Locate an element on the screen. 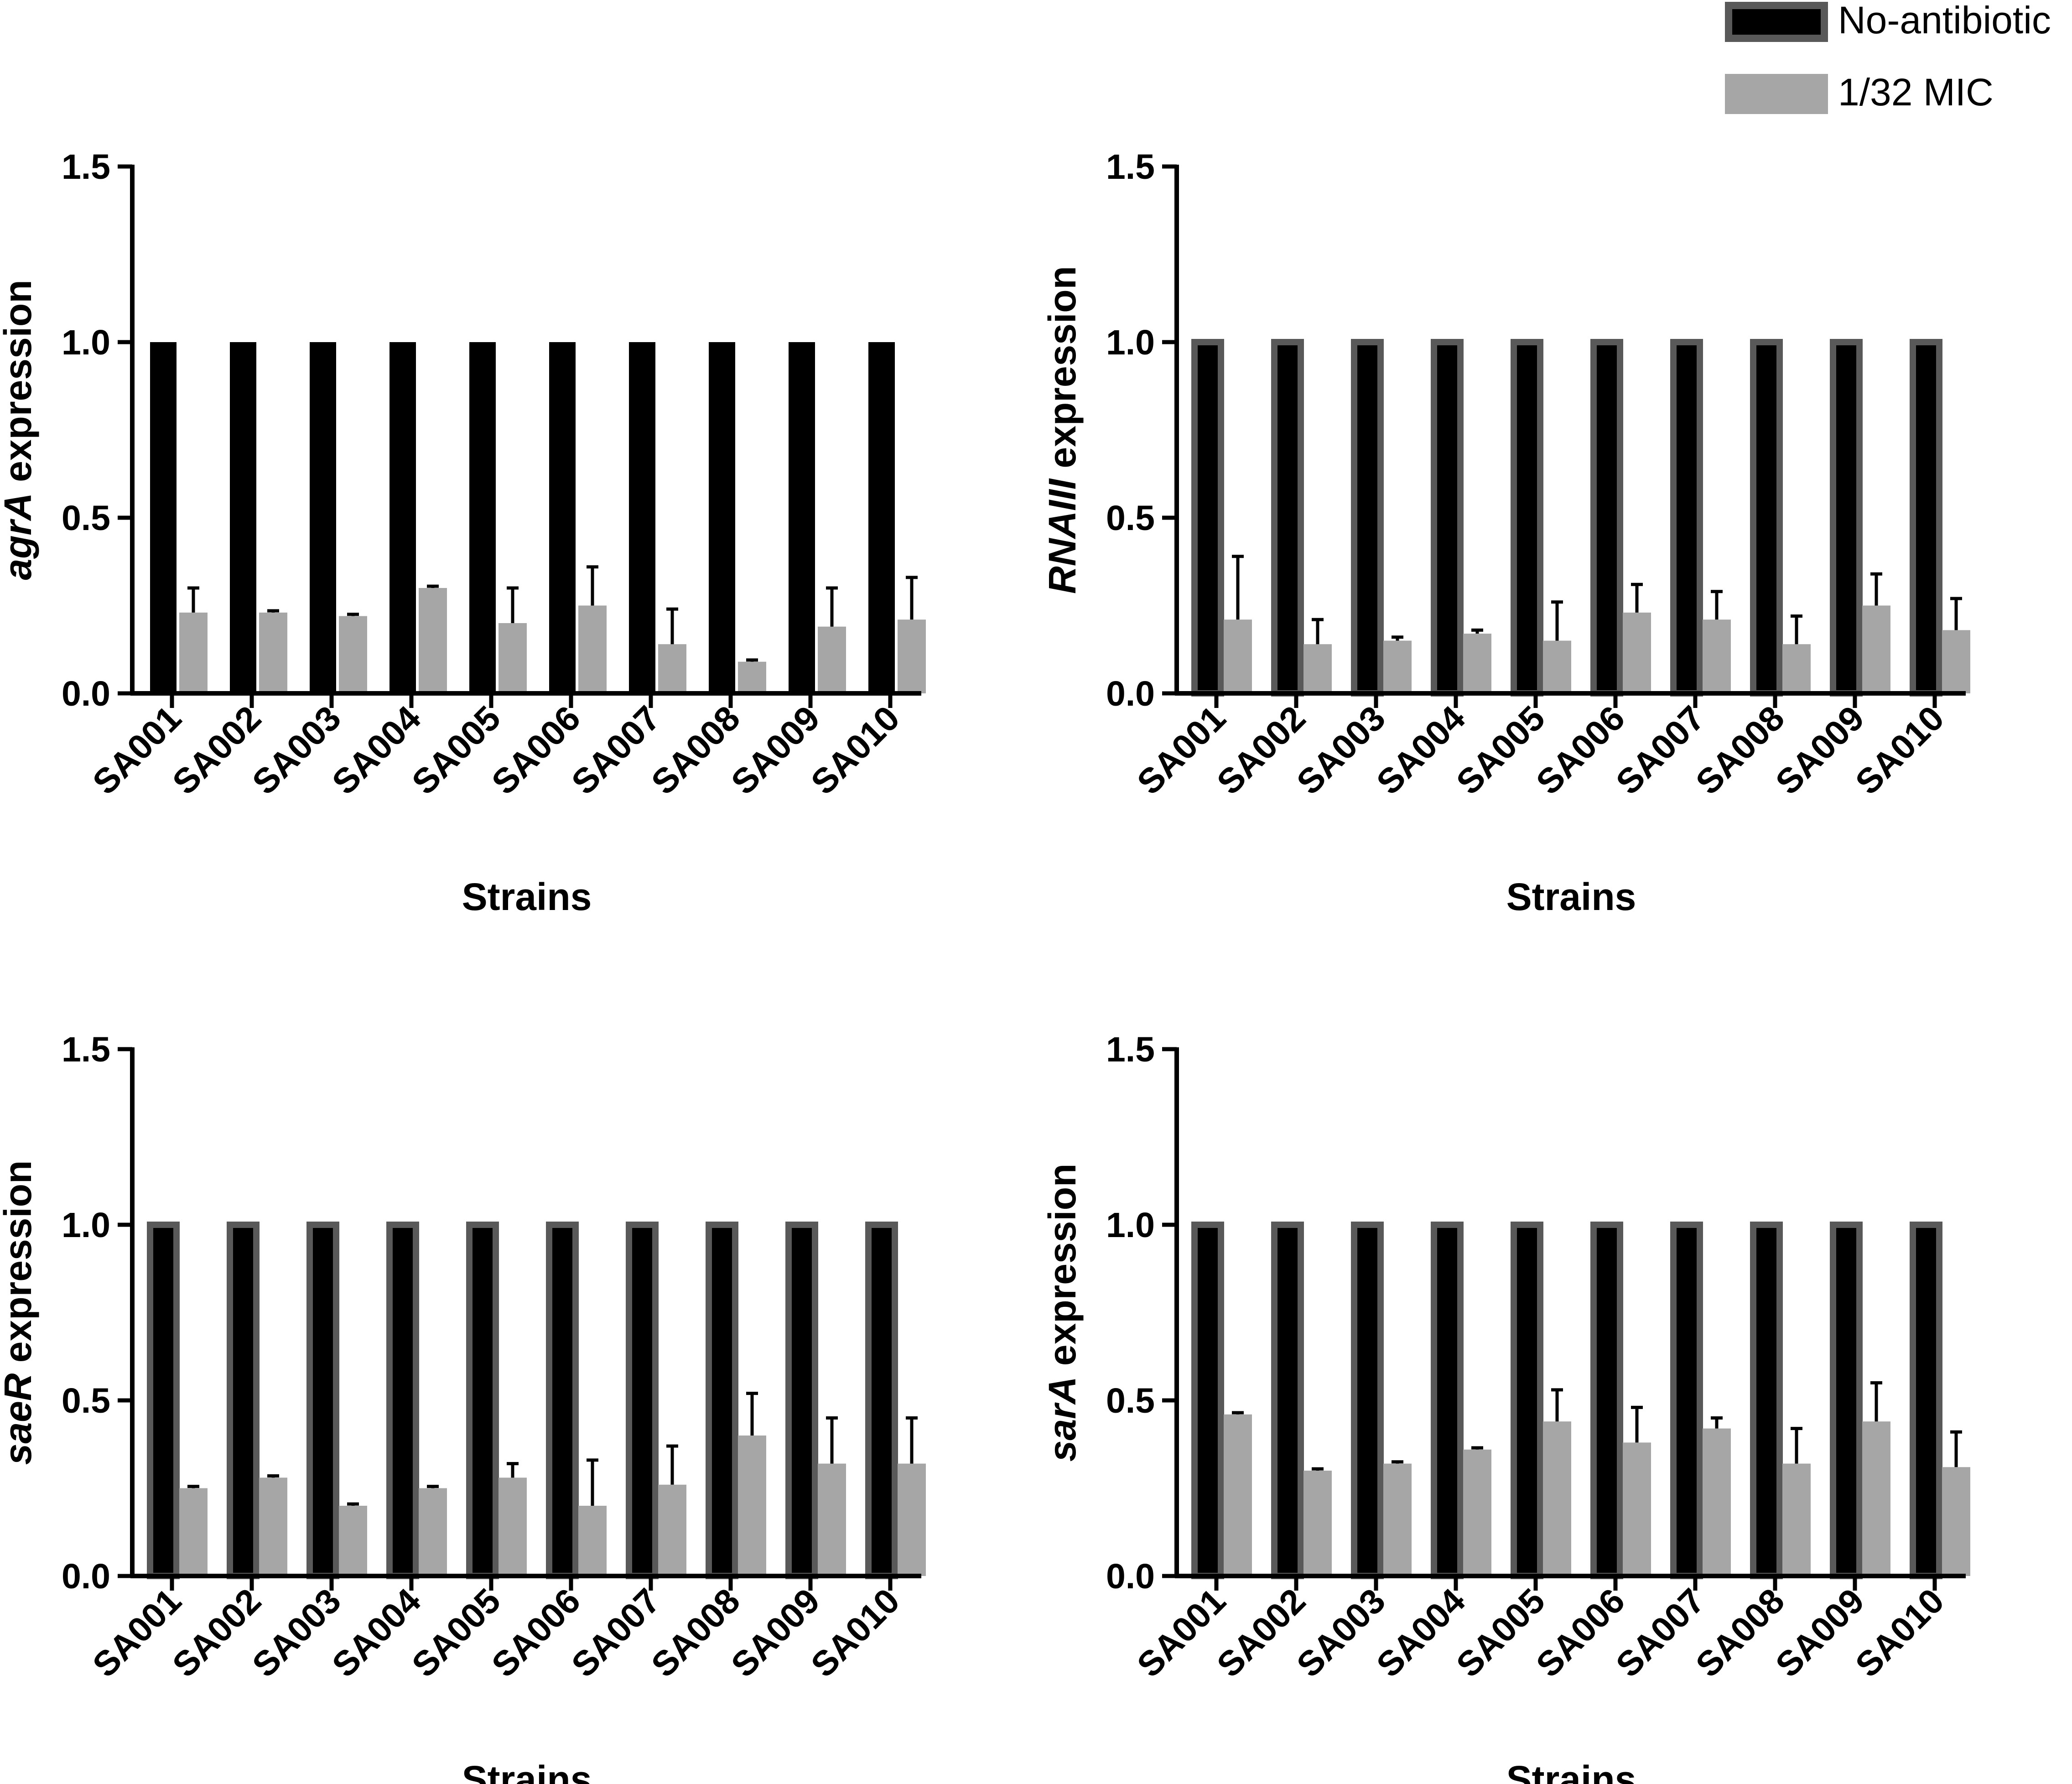 The image size is (2072, 1784). legend-label-1: No-antibiotic is located at coordinates (1944, 21).